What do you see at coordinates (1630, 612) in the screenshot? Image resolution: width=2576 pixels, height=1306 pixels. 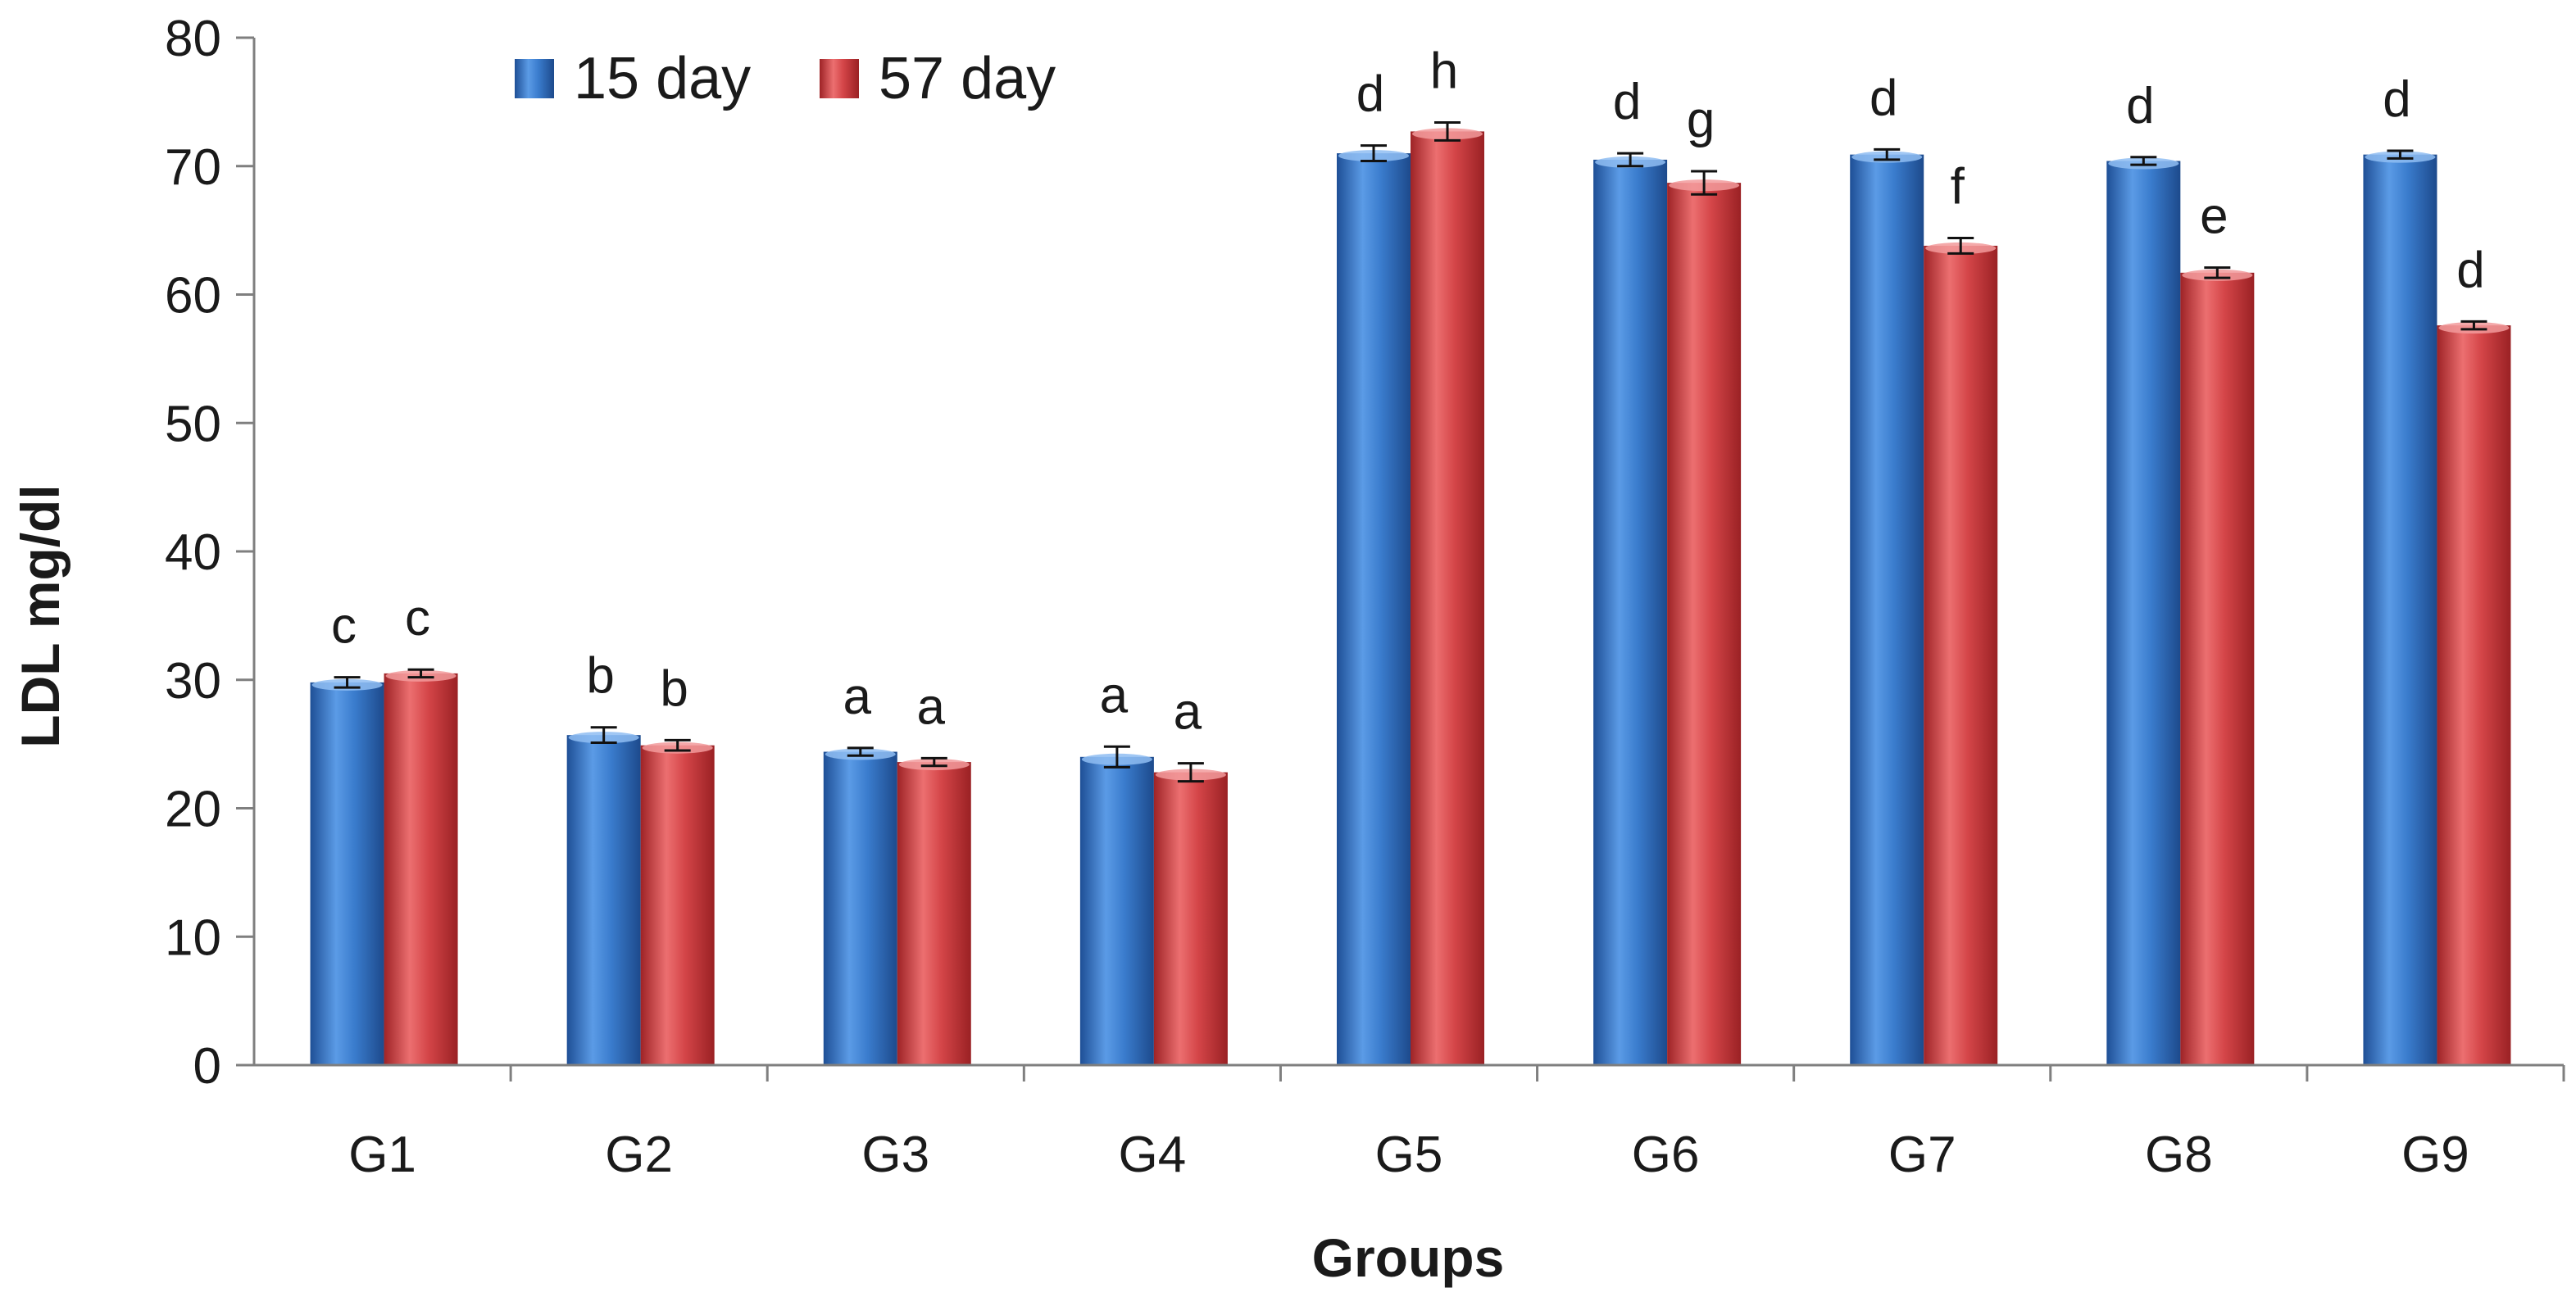 I see `bar-g6-15-day` at bounding box center [1630, 612].